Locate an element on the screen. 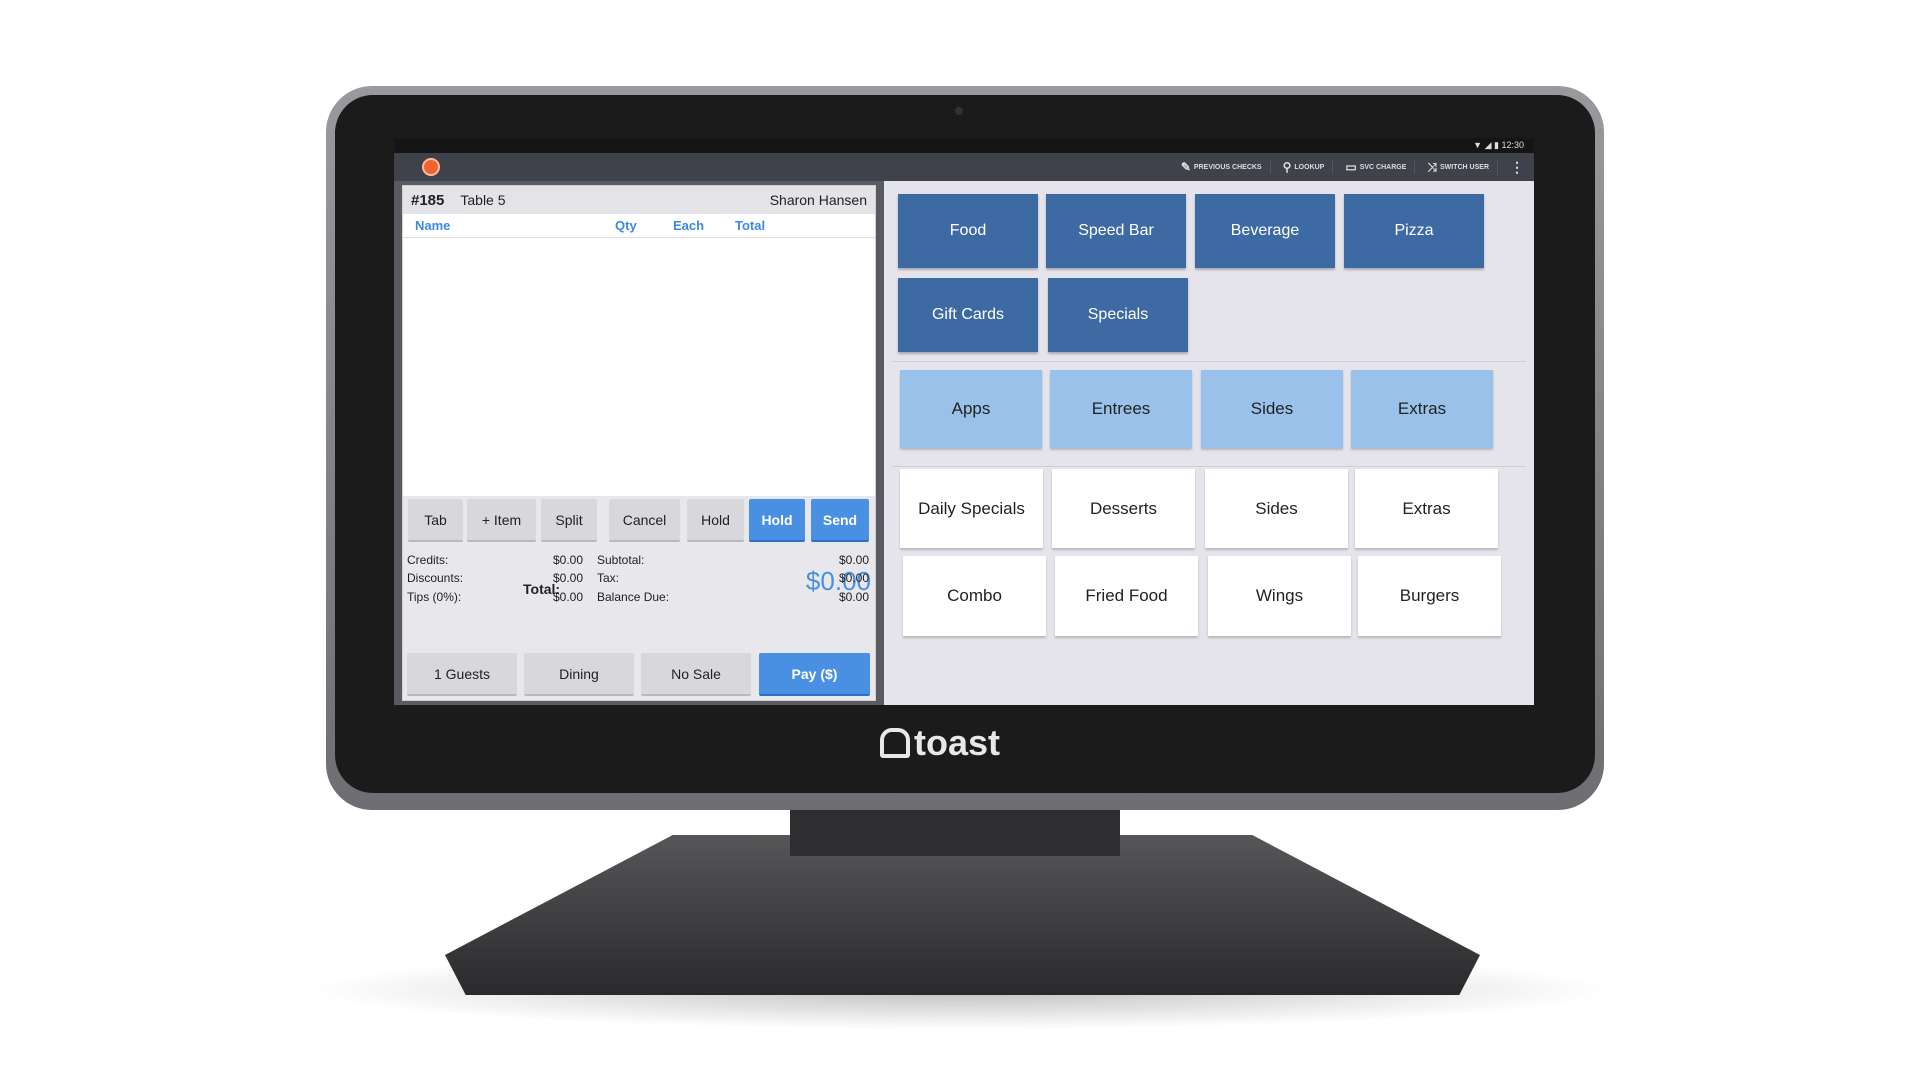 Image resolution: width=1920 pixels, height=1080 pixels. category-gift-cards: Gift Cards is located at coordinates (968, 315).